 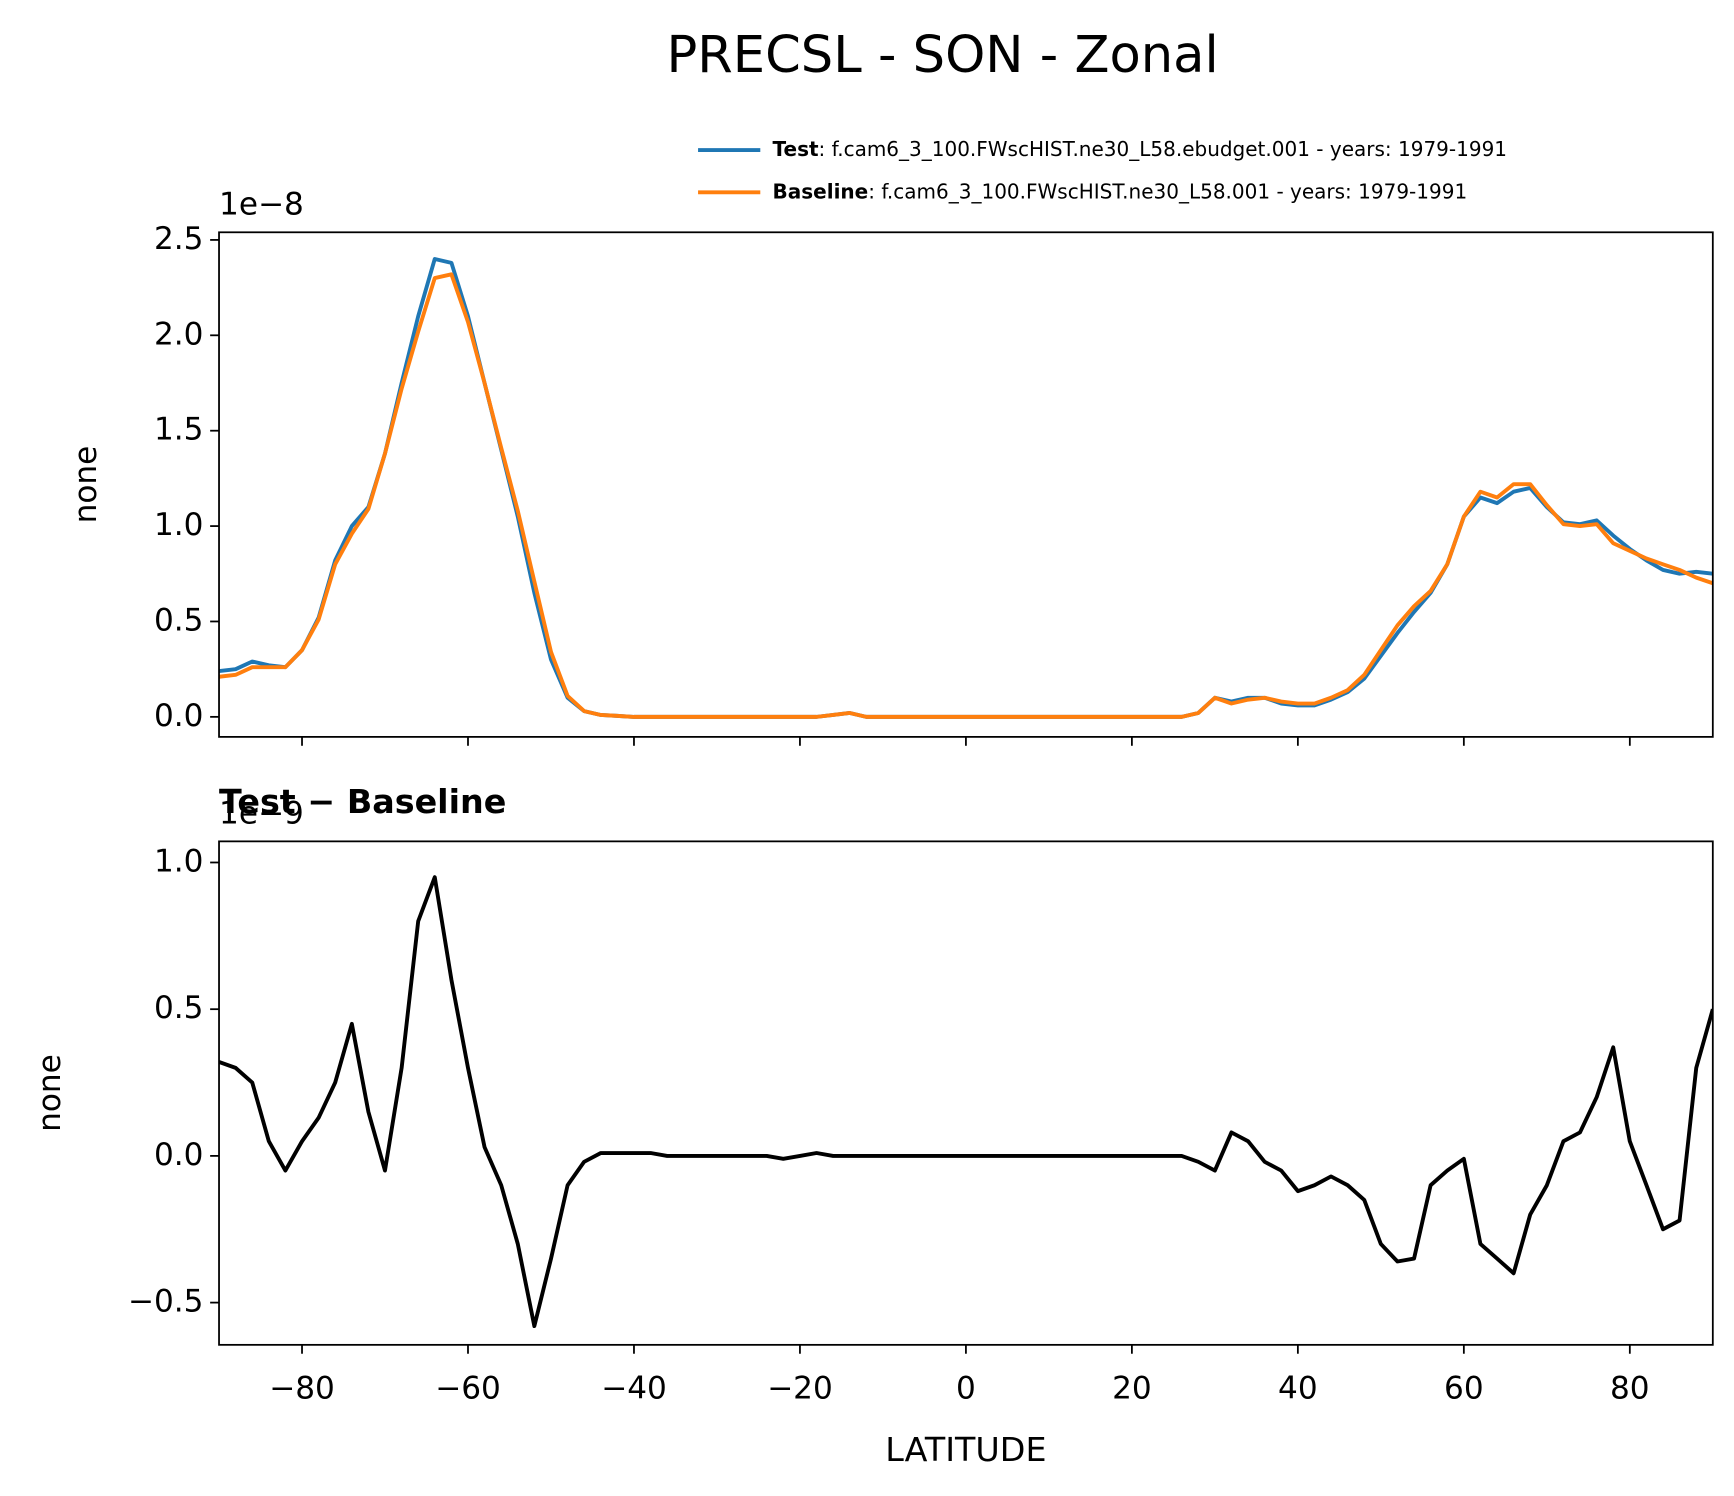 What do you see at coordinates (178, 430) in the screenshot?
I see `y-tick-label: 1.5` at bounding box center [178, 430].